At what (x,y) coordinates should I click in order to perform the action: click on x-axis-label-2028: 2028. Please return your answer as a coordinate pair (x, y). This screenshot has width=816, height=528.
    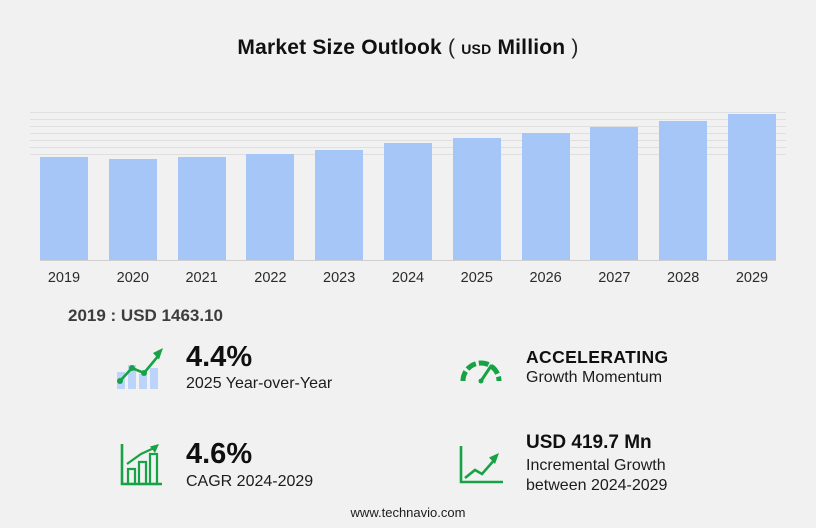
    Looking at the image, I should click on (683, 278).